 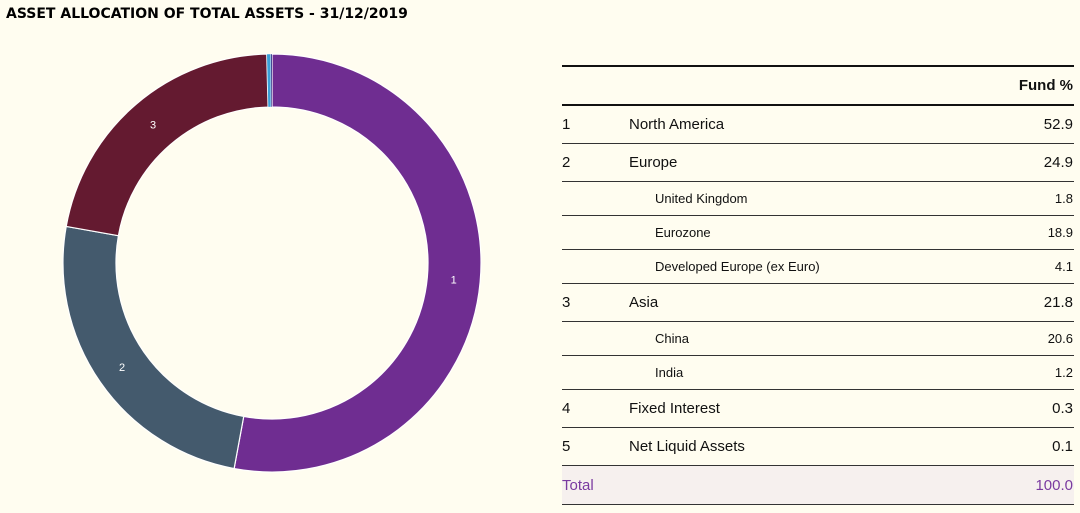 What do you see at coordinates (818, 339) in the screenshot?
I see `table-row: China 20.6` at bounding box center [818, 339].